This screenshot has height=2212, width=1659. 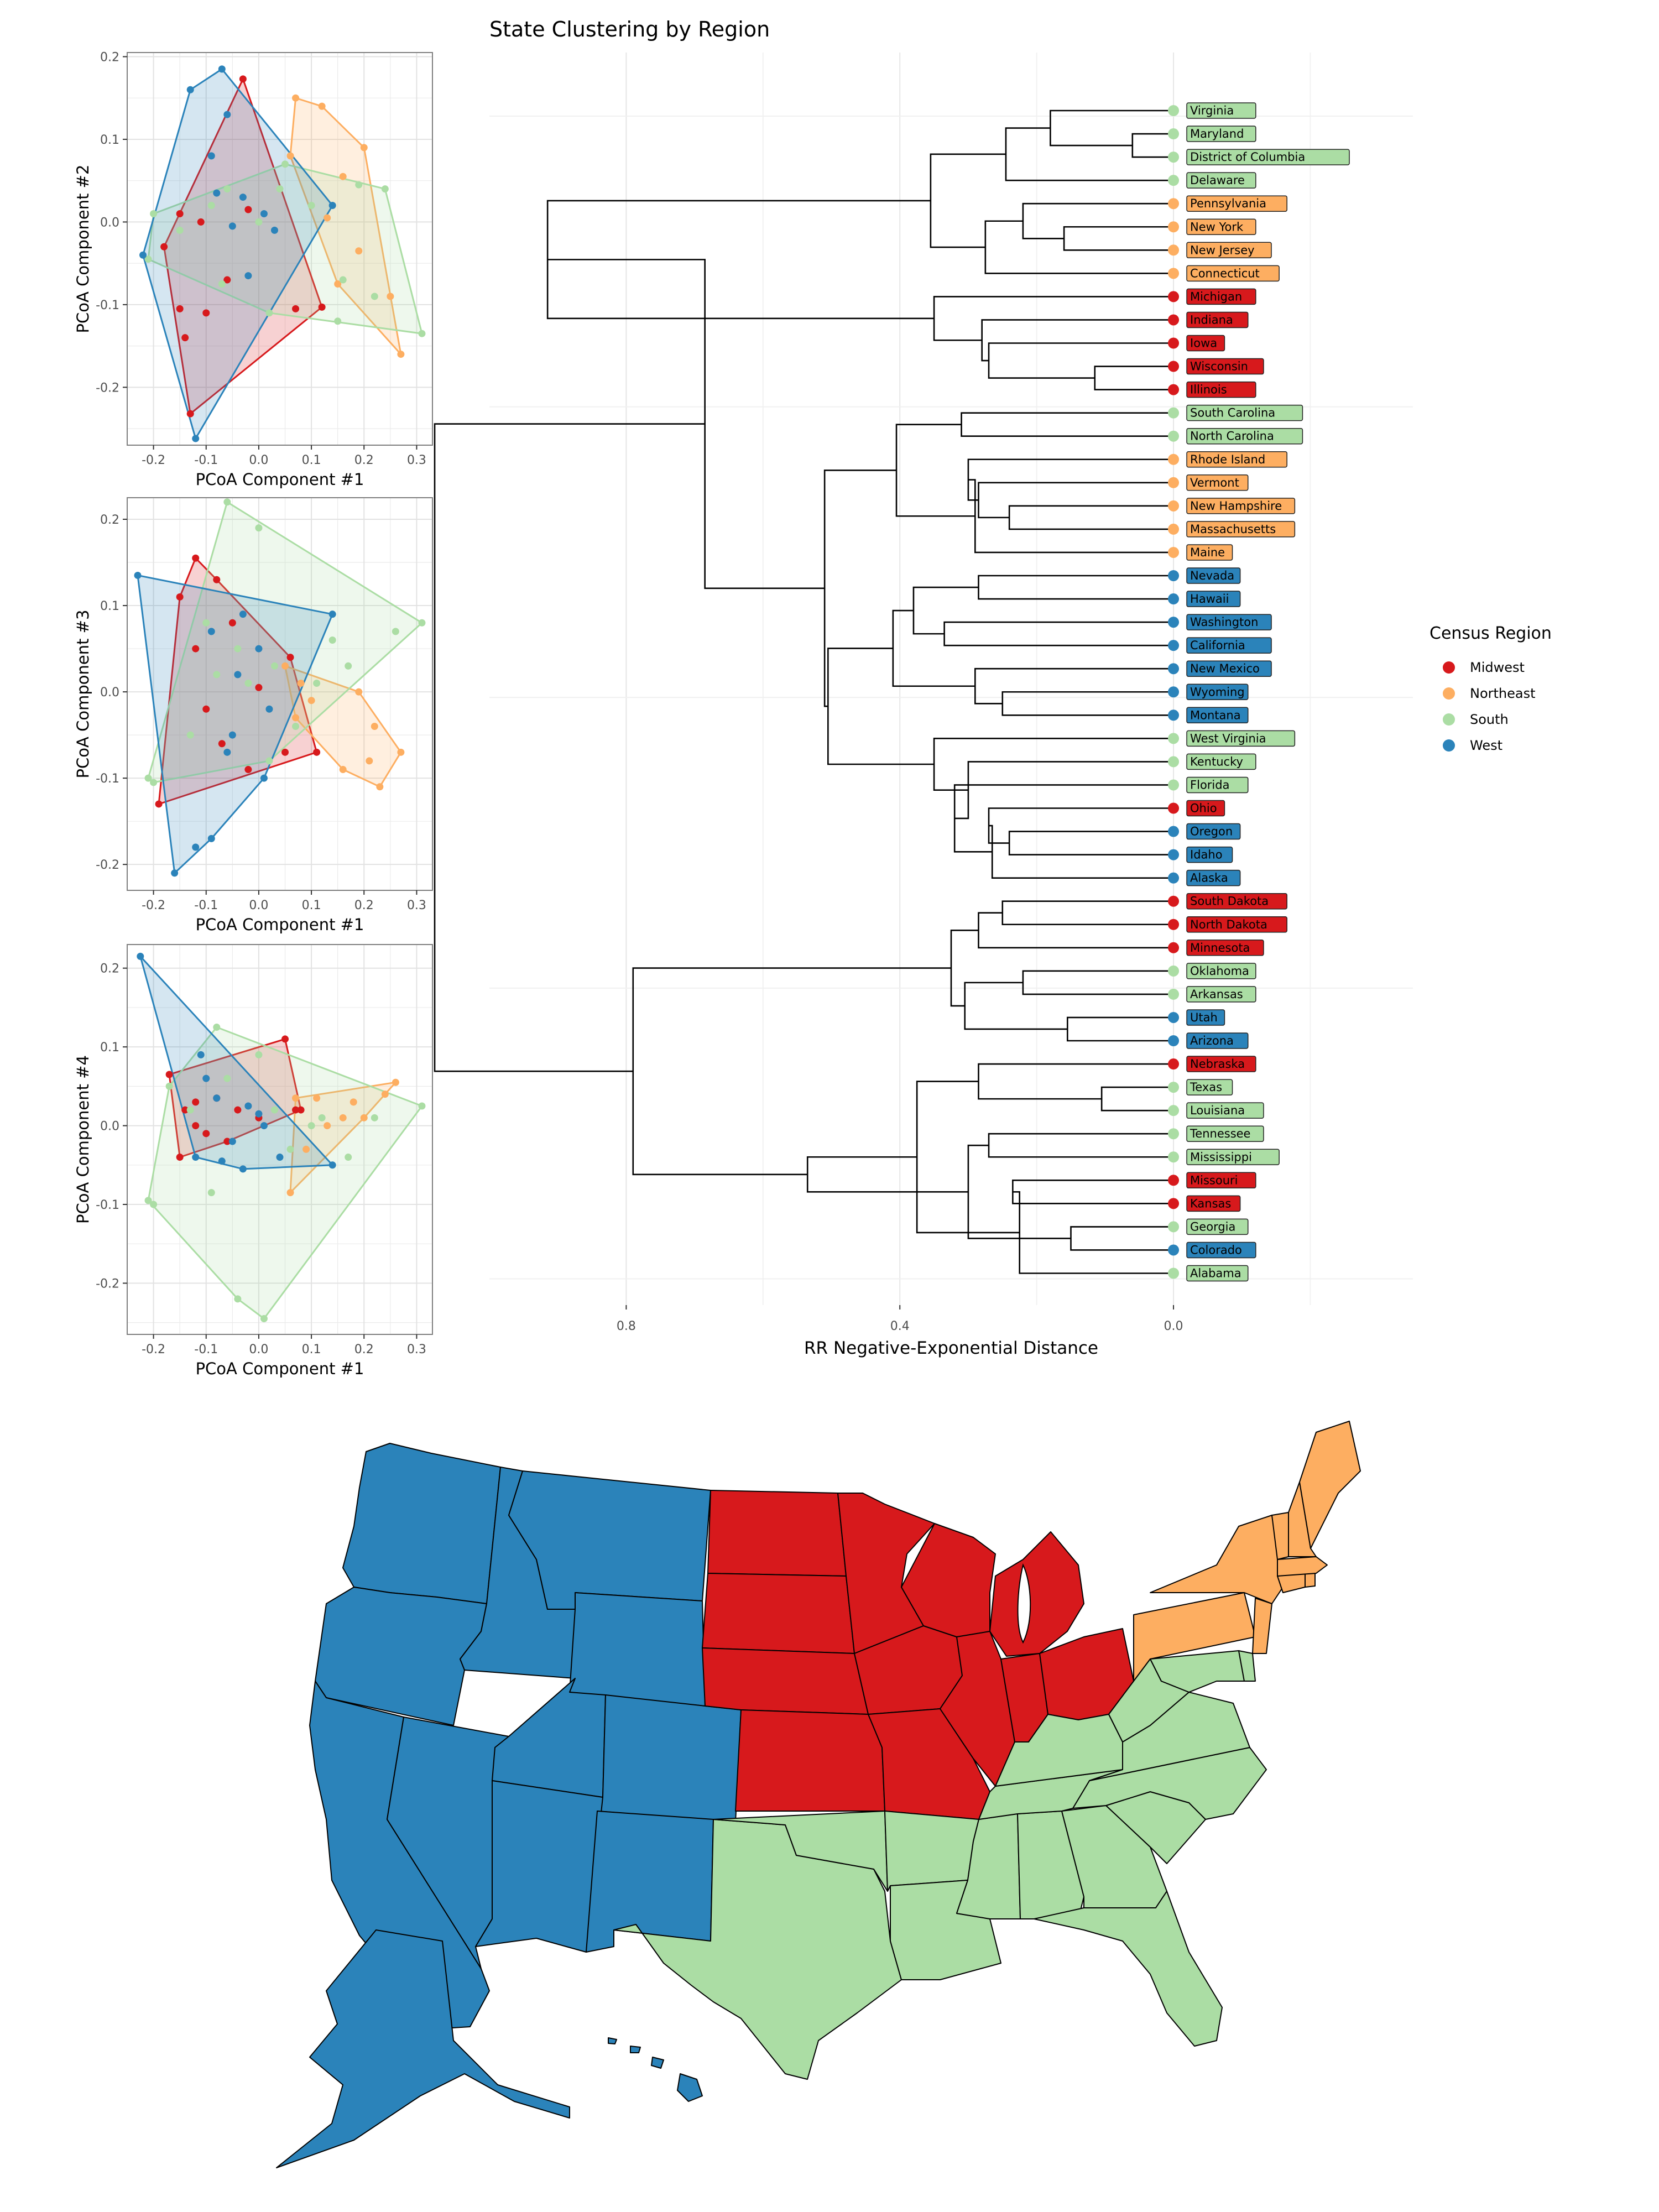 What do you see at coordinates (110, 606) in the screenshot?
I see `y-tick-label: 0.1` at bounding box center [110, 606].